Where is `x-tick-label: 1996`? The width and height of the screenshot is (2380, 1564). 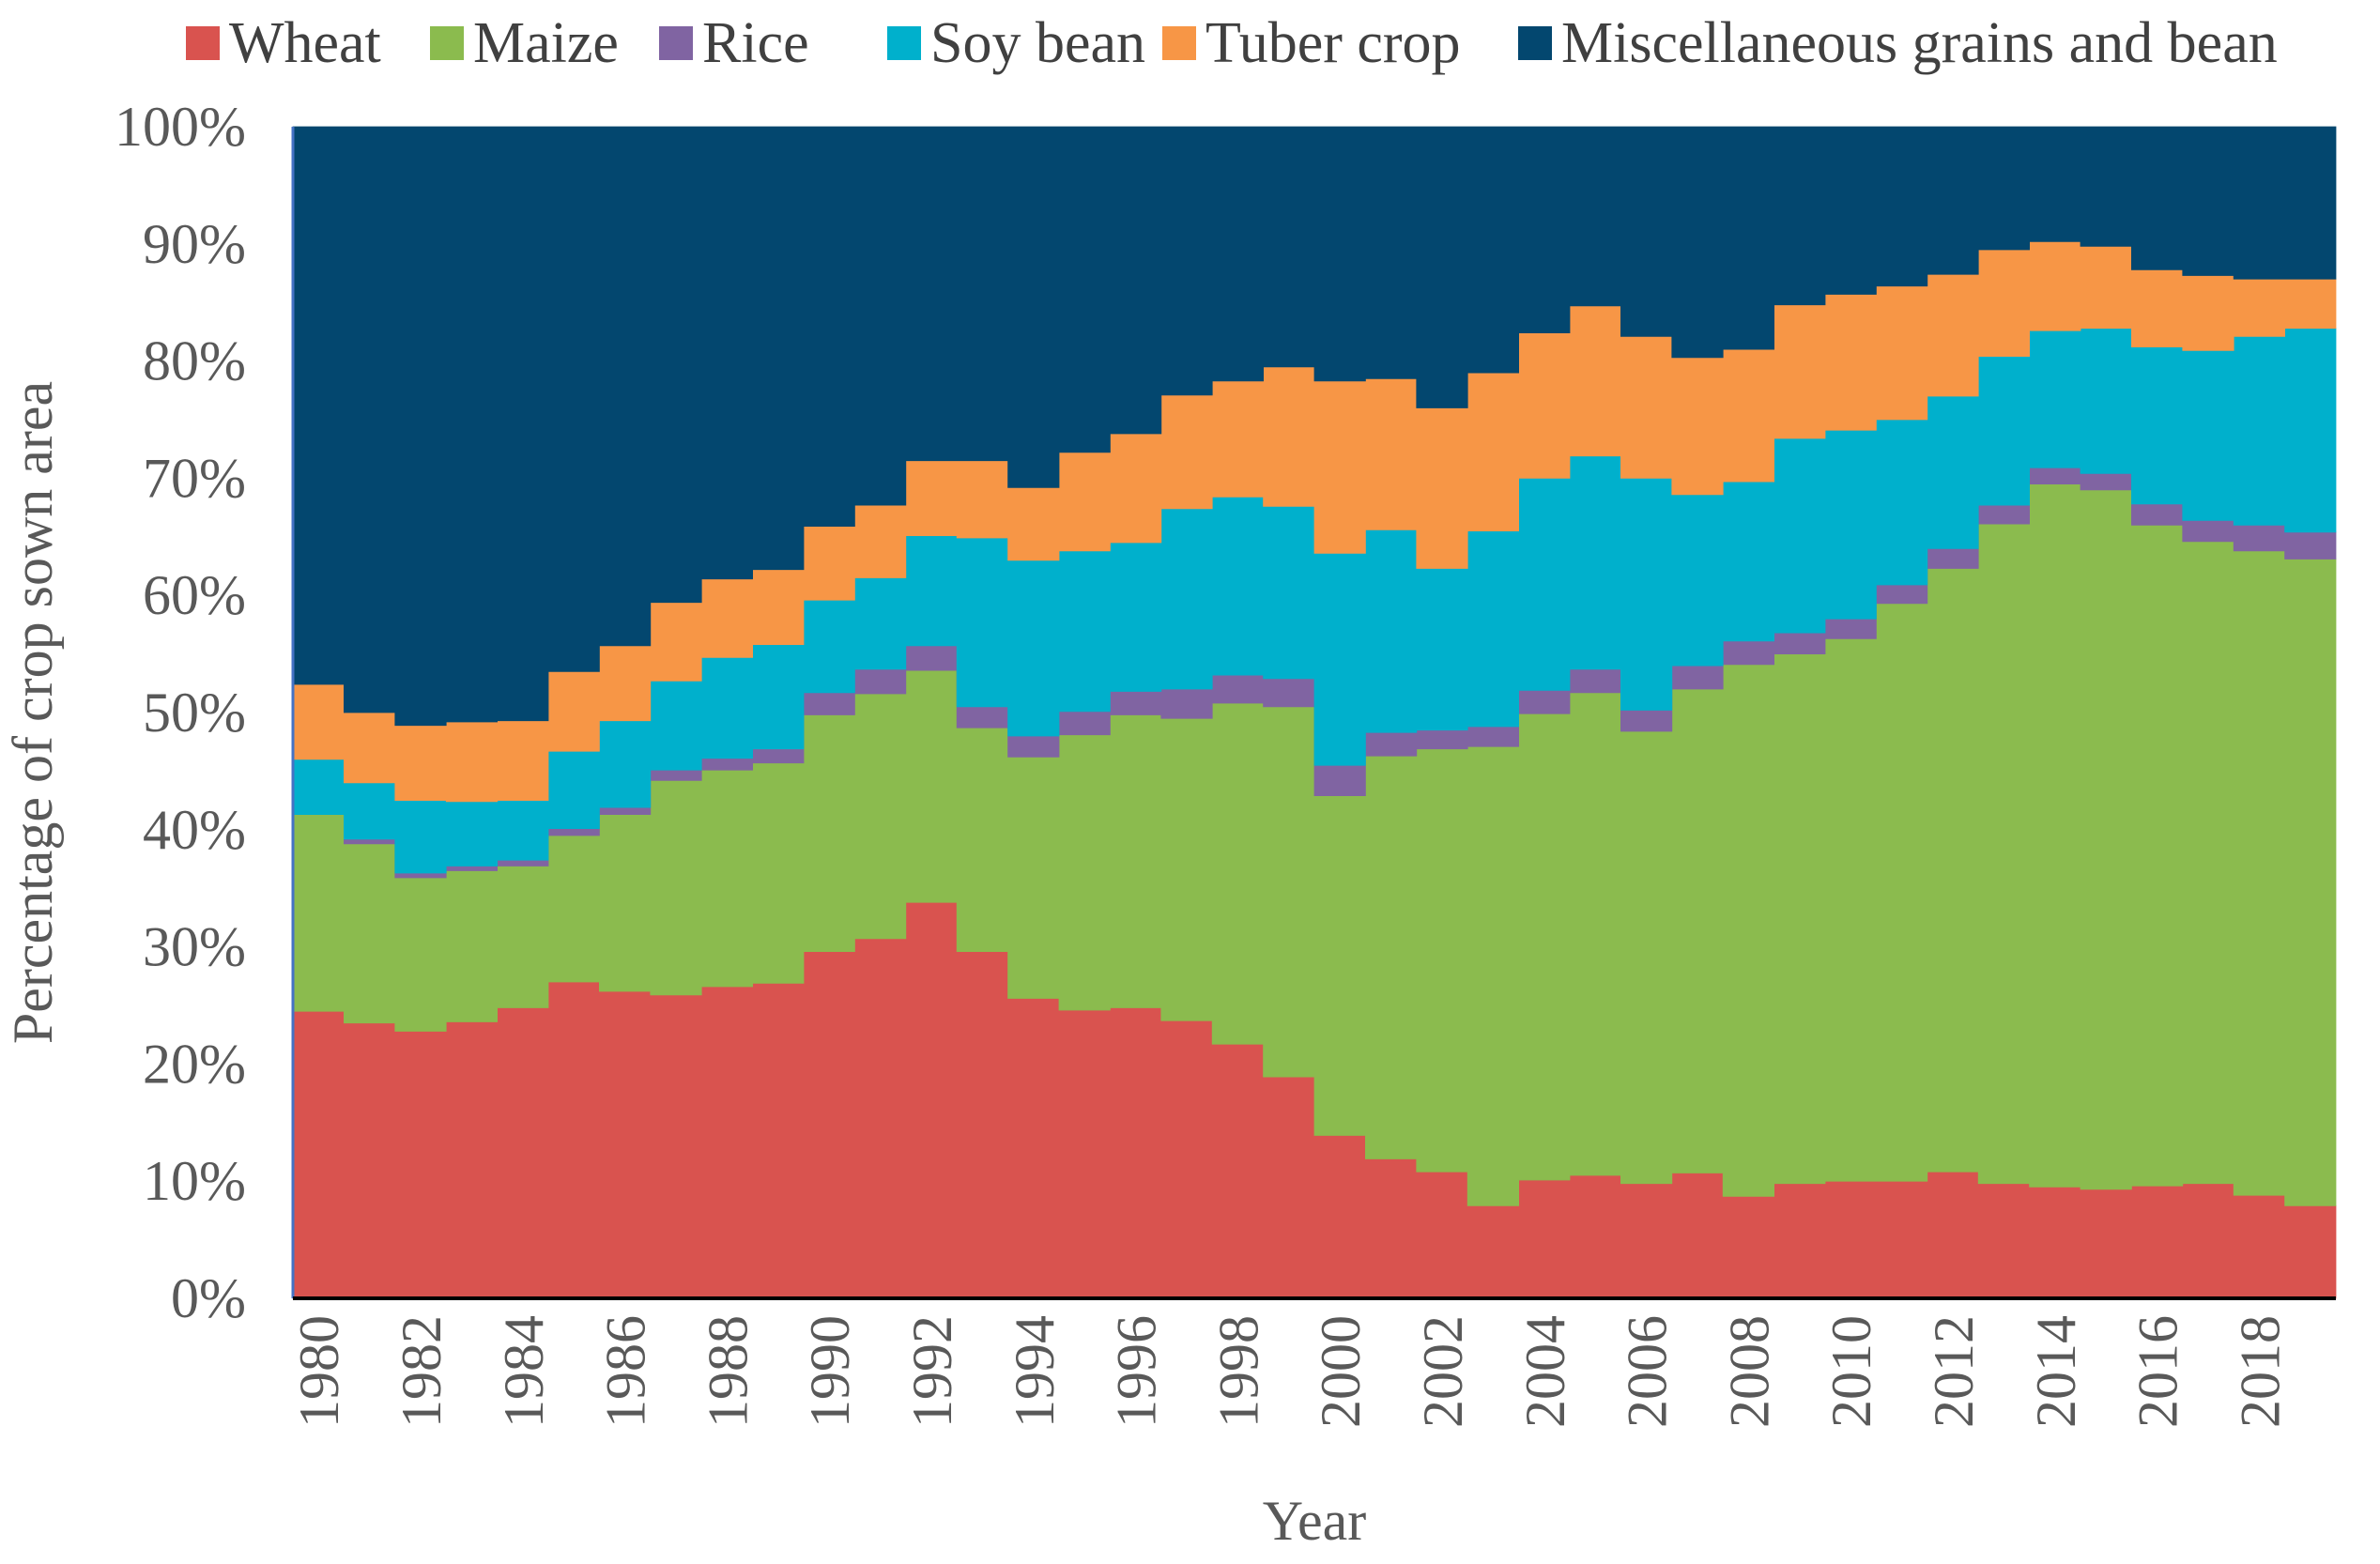 x-tick-label: 1996 is located at coordinates (1137, 1372).